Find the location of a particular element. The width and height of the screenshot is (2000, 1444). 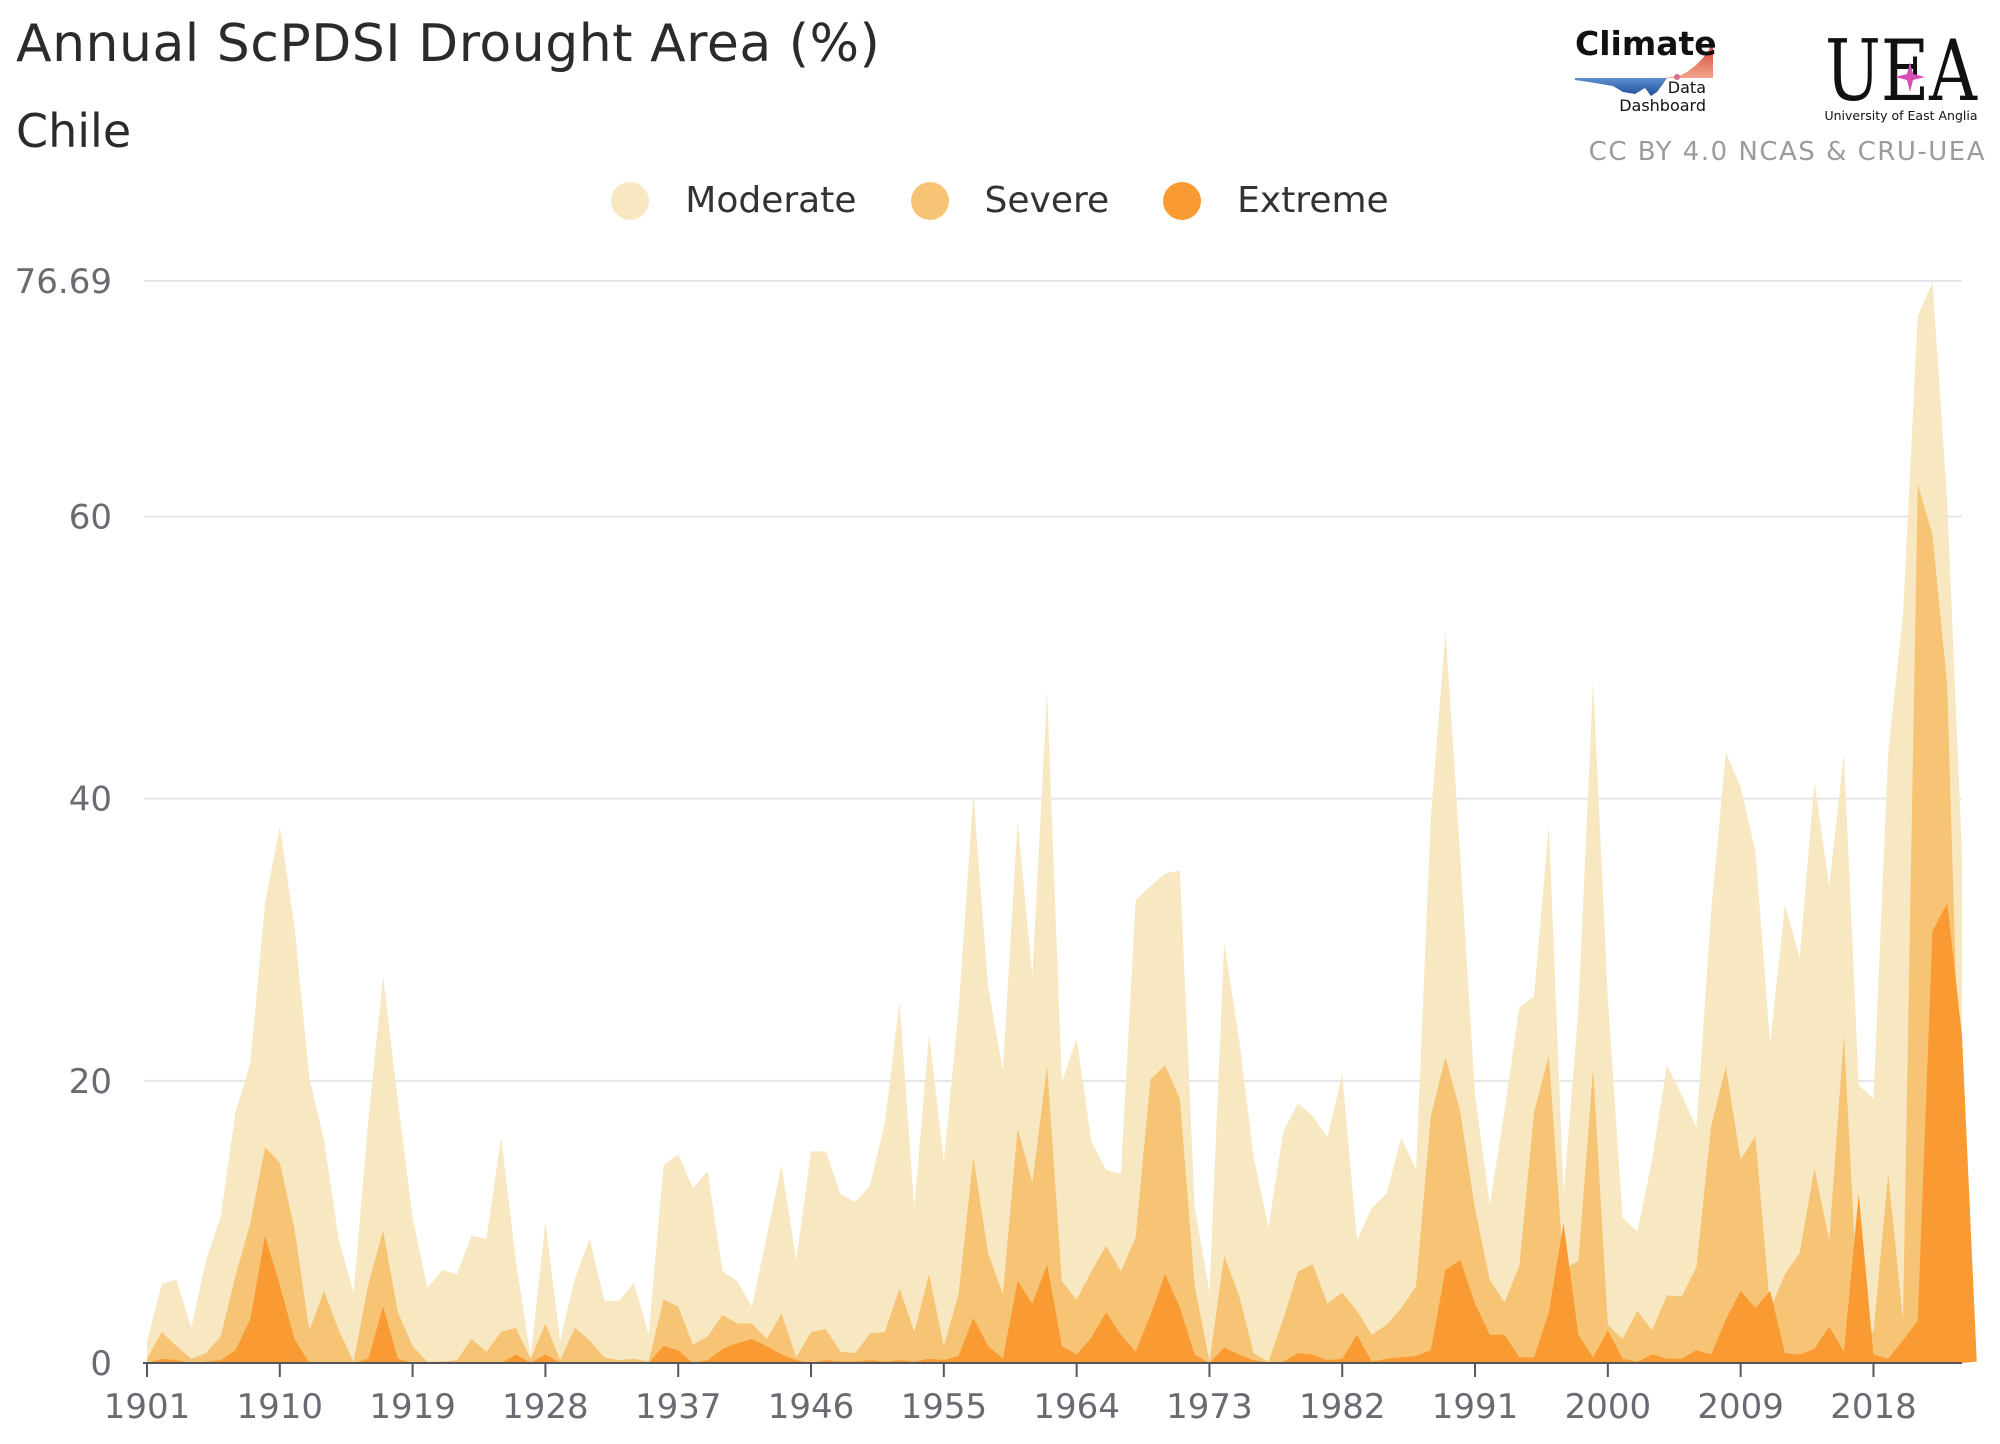

chart-legend: Moderate Severe Extreme is located at coordinates (1000, 200).